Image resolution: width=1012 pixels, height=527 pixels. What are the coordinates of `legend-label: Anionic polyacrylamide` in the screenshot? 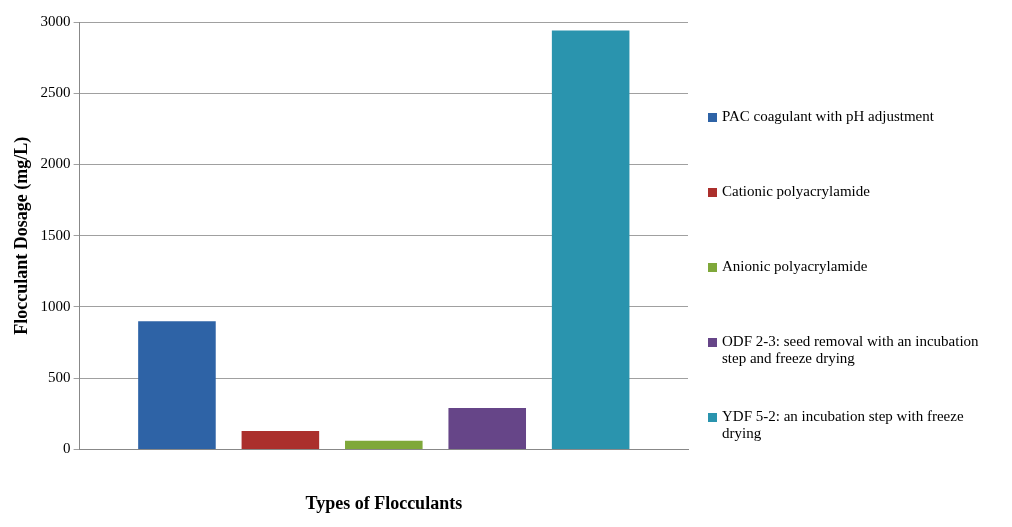 It's located at (795, 266).